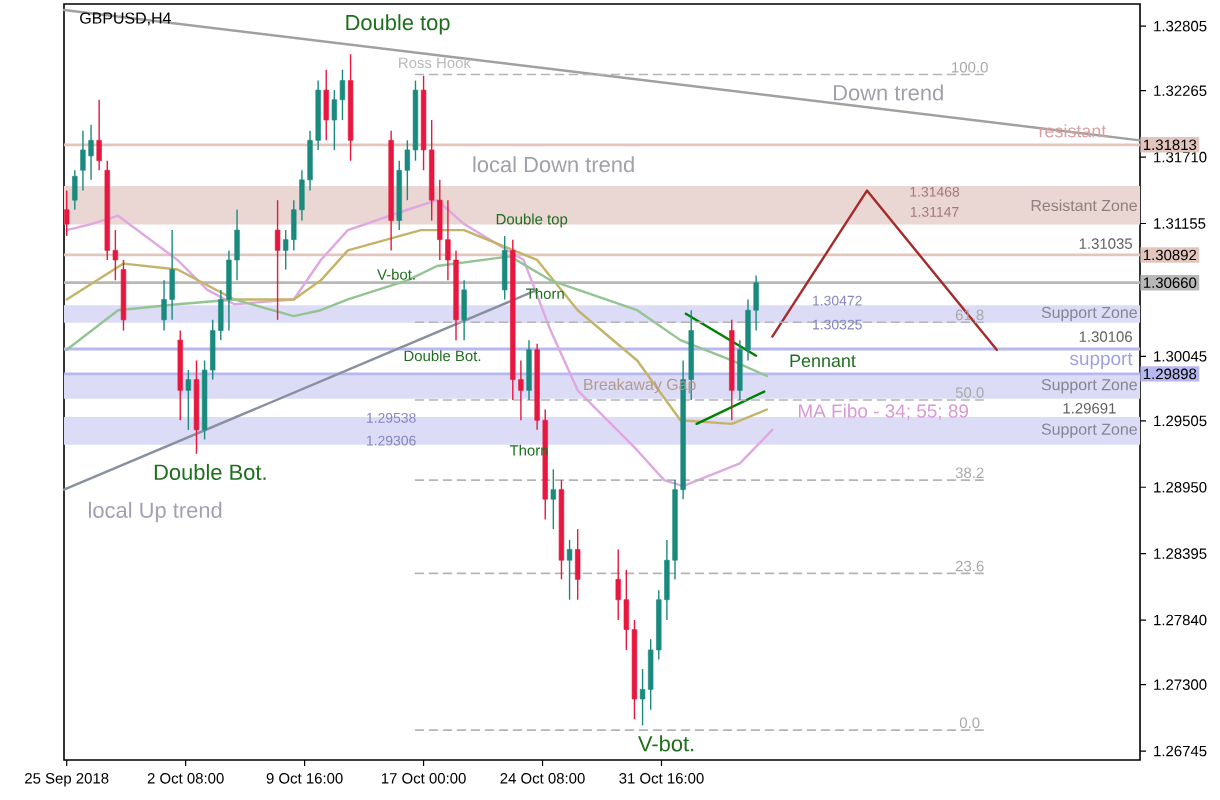 This screenshot has height=800, width=1220. What do you see at coordinates (553, 164) in the screenshot?
I see `annotation: local Down trend` at bounding box center [553, 164].